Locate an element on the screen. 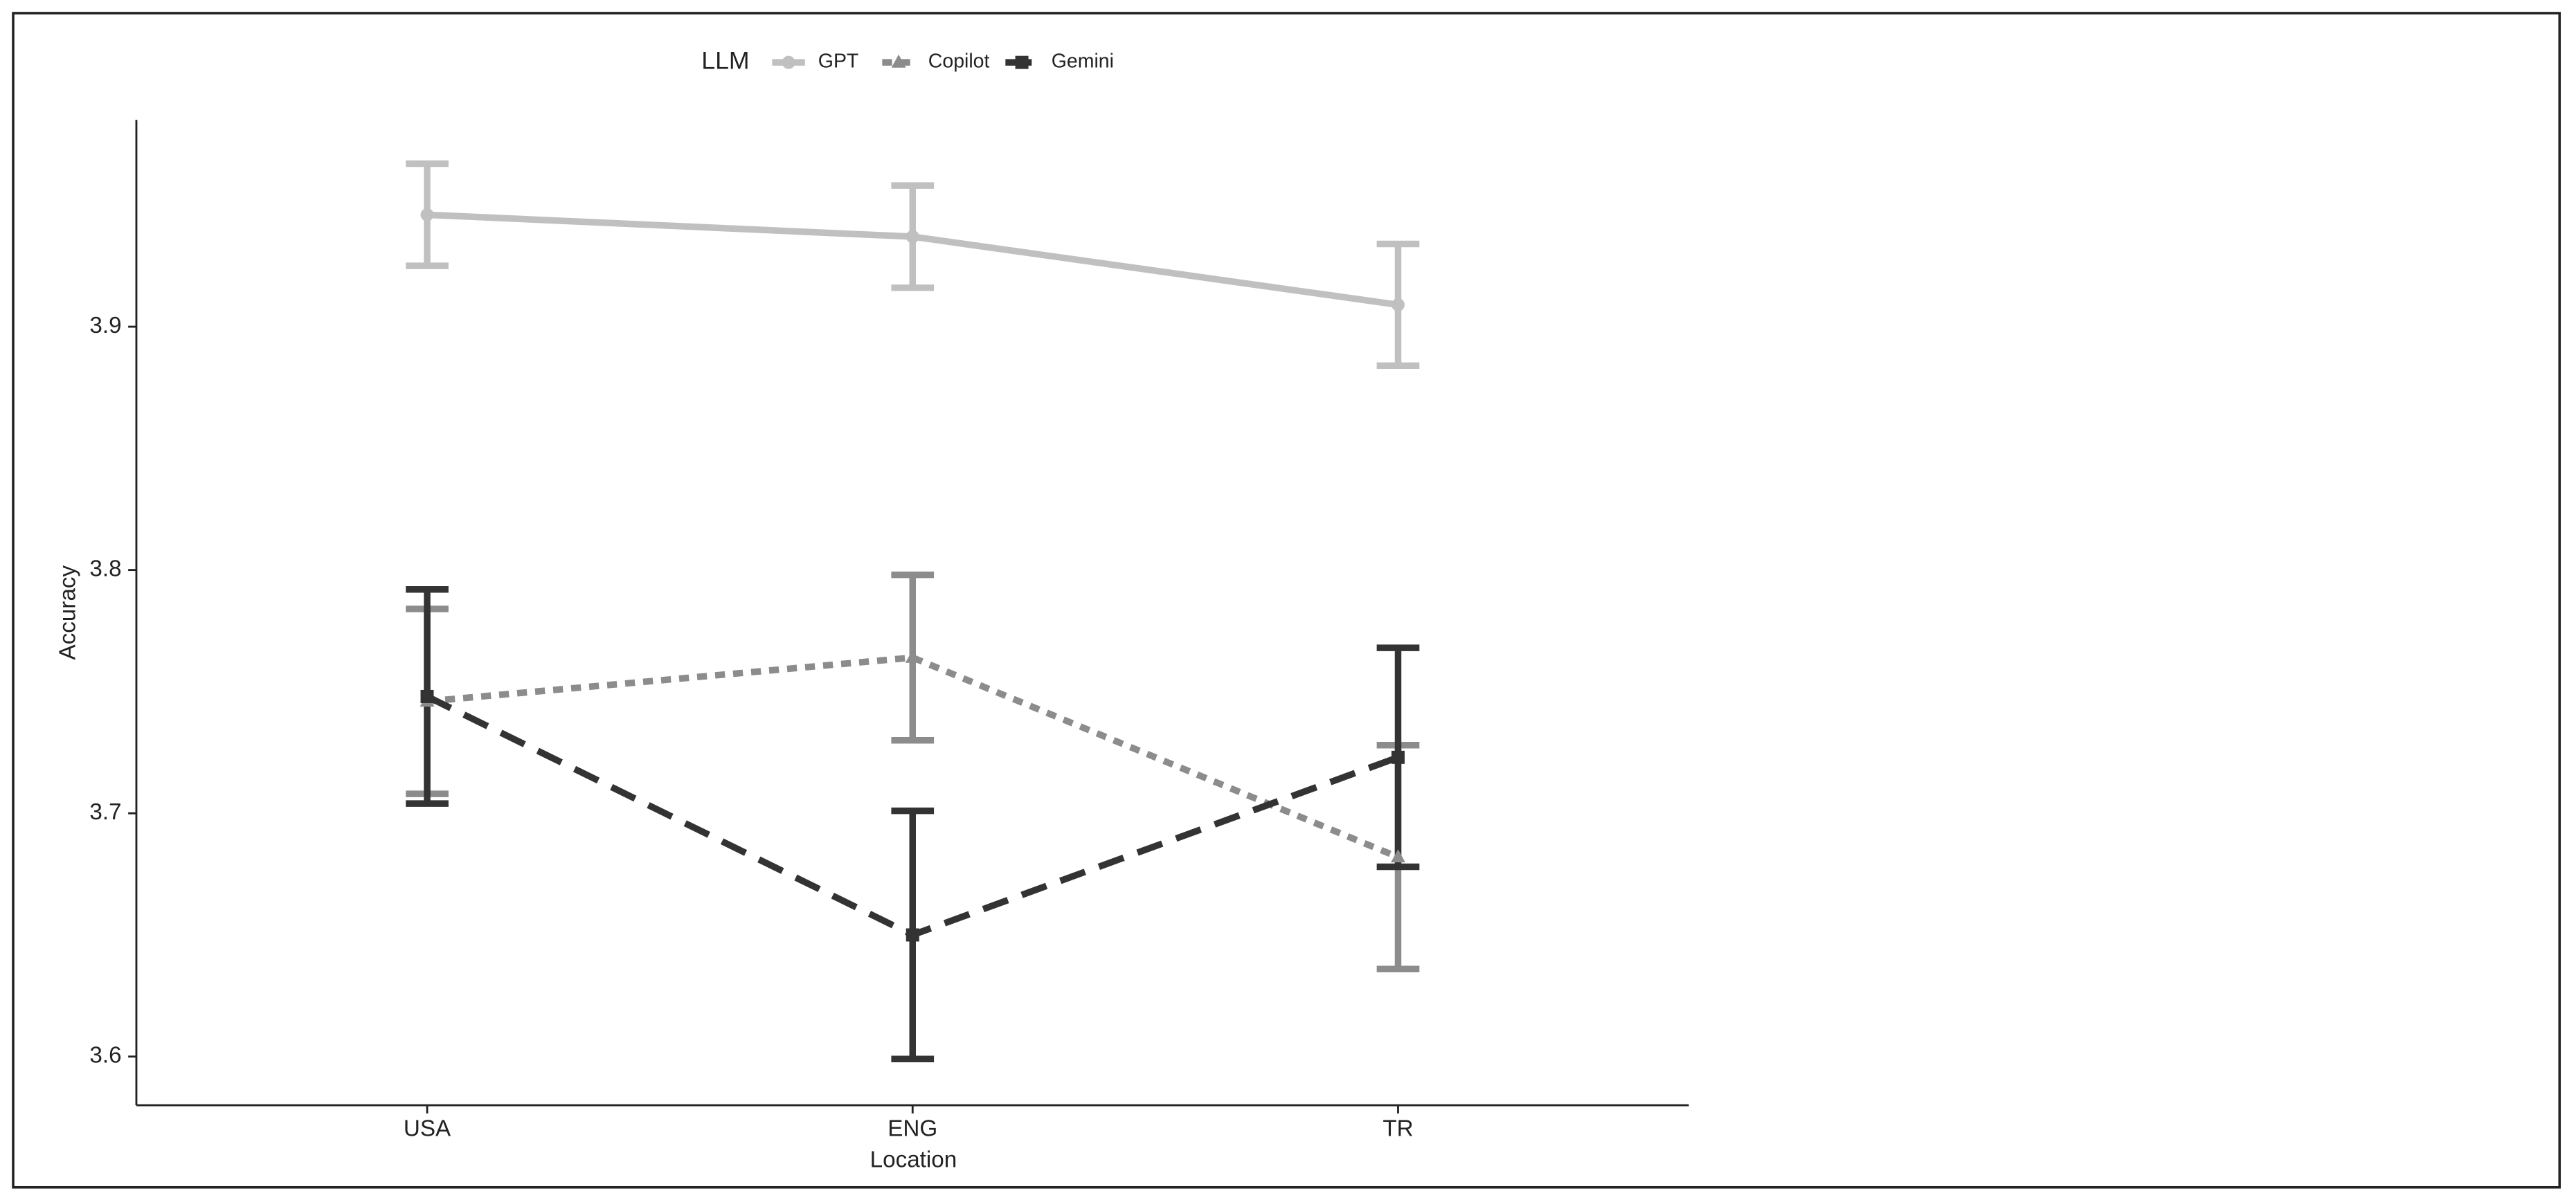 The height and width of the screenshot is (1200, 2576). legend-label: GPT is located at coordinates (838, 62).